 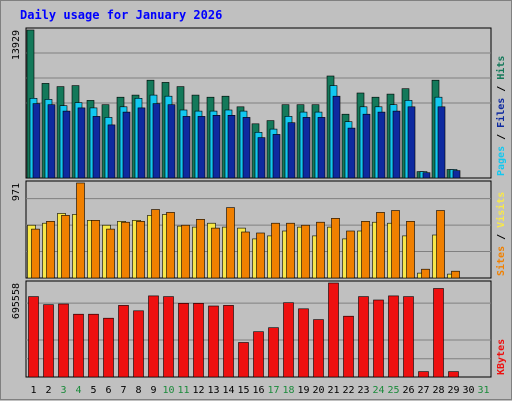 I want to click on x-tick-label: 25, so click(x=393, y=390).